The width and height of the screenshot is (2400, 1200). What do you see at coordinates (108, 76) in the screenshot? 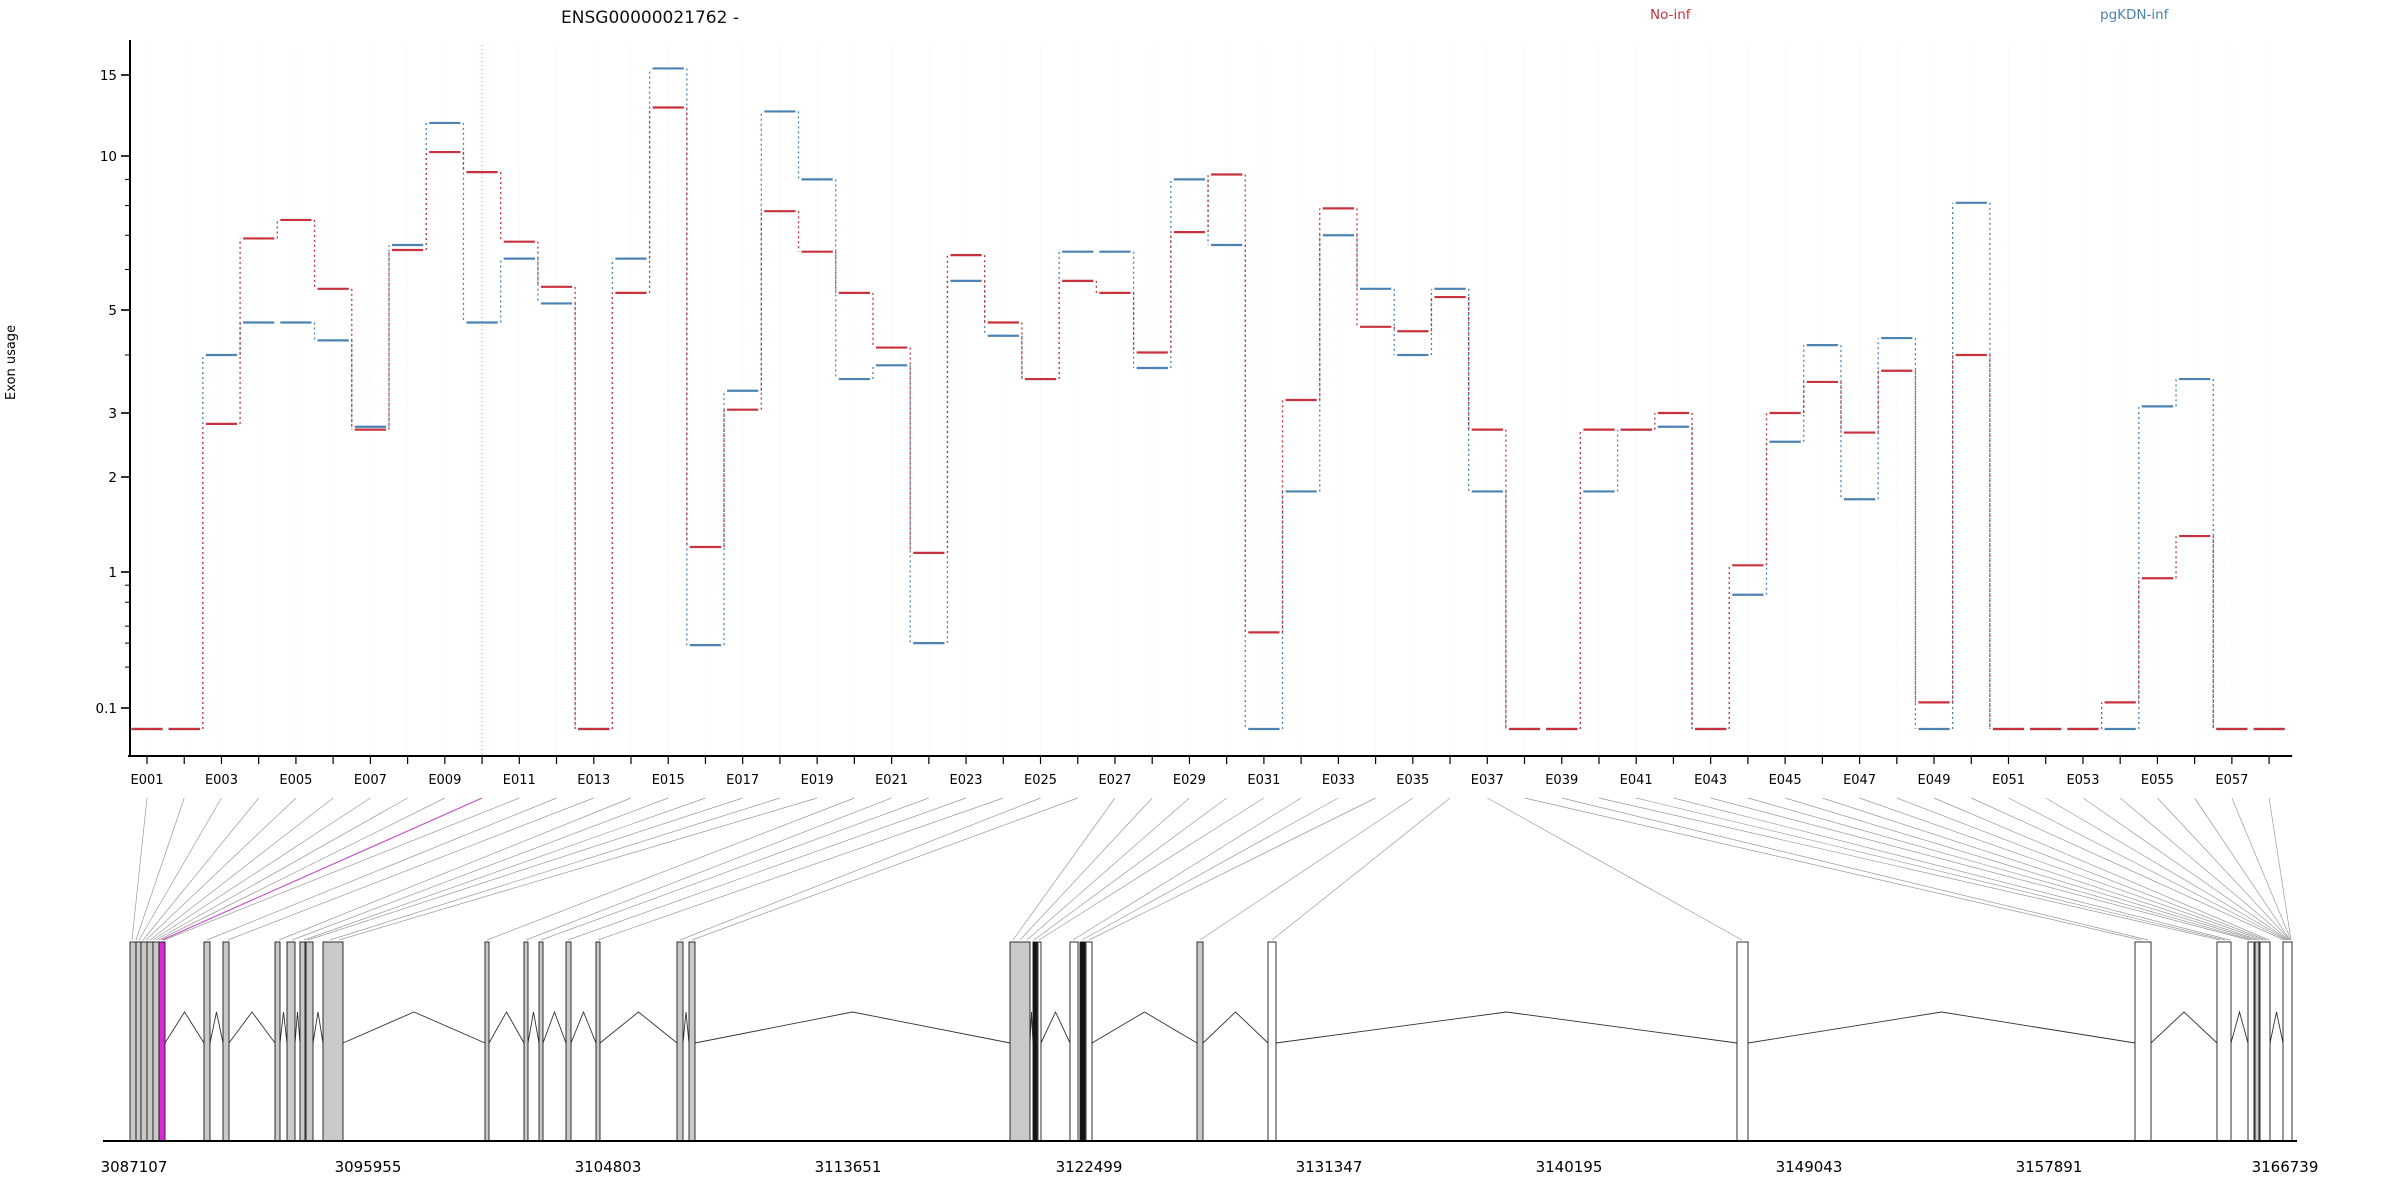
I see `y-tick-label: 15` at bounding box center [108, 76].